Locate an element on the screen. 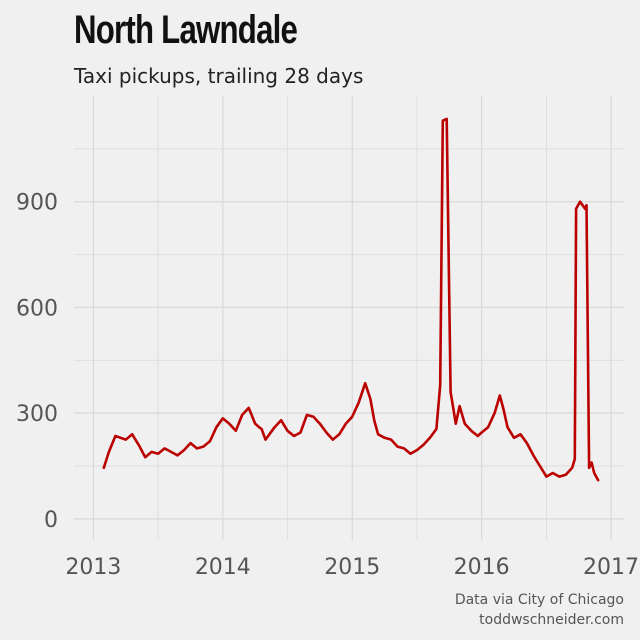  x-tick-label: 2016 is located at coordinates (482, 567).